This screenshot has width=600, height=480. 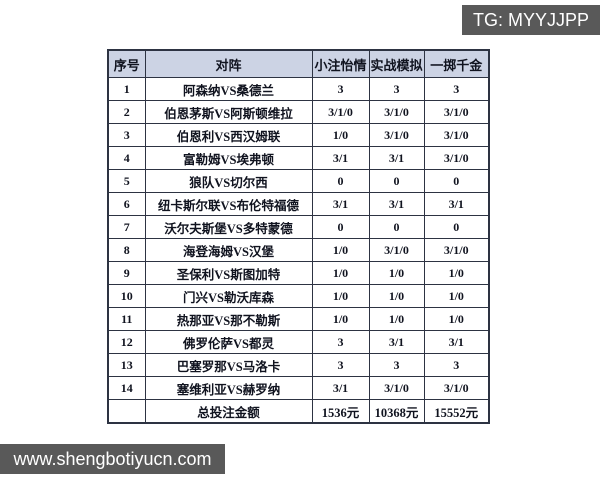 What do you see at coordinates (228, 227) in the screenshot?
I see `match-cell: 沃尔夫斯堡VS多特蒙德` at bounding box center [228, 227].